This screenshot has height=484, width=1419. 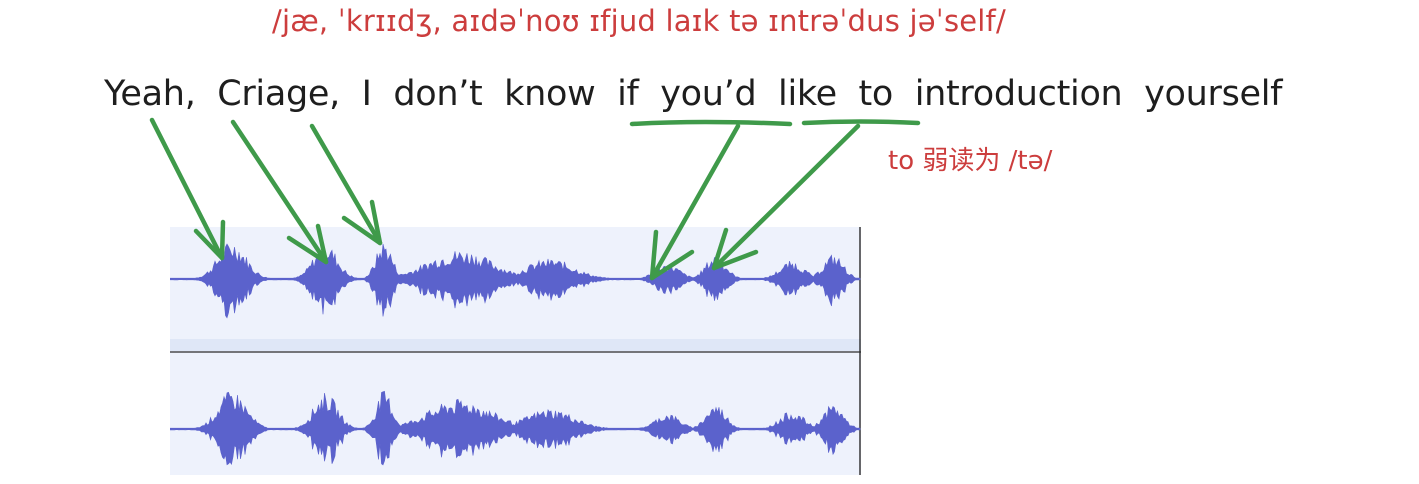 What do you see at coordinates (443, 94) in the screenshot?
I see `word-dont: don’t` at bounding box center [443, 94].